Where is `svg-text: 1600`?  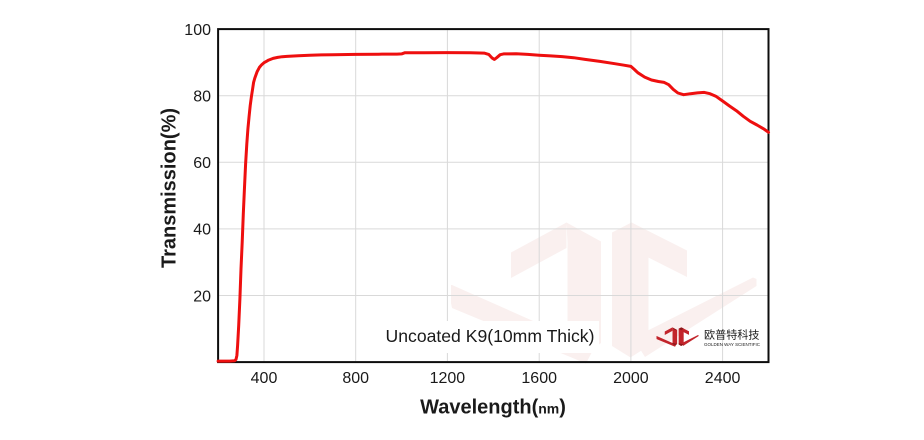 svg-text: 1600 is located at coordinates (539, 378).